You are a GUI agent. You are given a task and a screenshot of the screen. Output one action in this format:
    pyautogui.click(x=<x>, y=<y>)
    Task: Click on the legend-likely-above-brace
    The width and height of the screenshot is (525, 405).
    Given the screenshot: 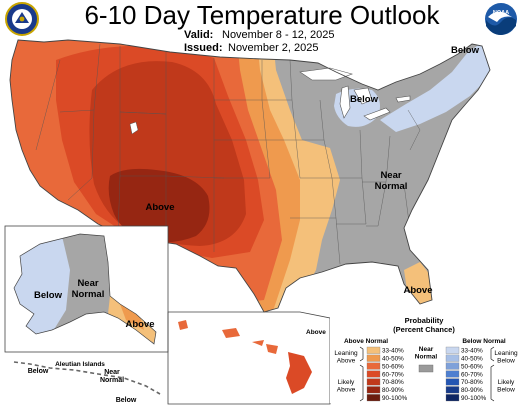 What is the action you would take?
    pyautogui.click(x=361, y=383)
    